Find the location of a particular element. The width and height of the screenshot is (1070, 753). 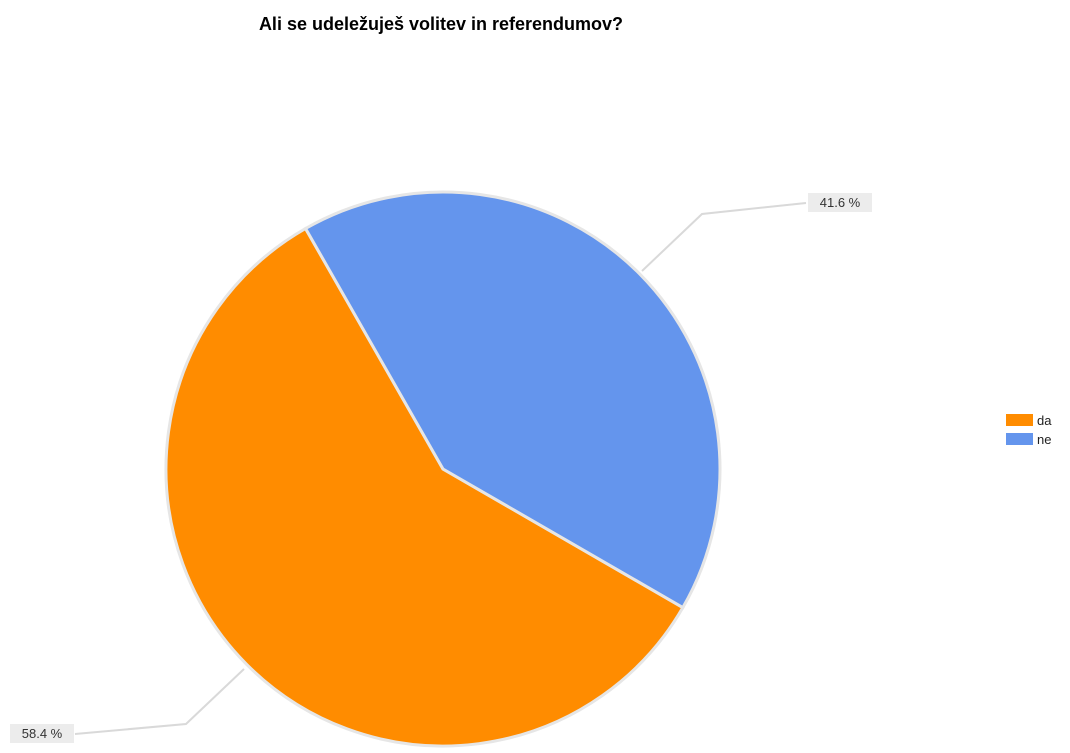

data-label-box-da is located at coordinates (42, 733).